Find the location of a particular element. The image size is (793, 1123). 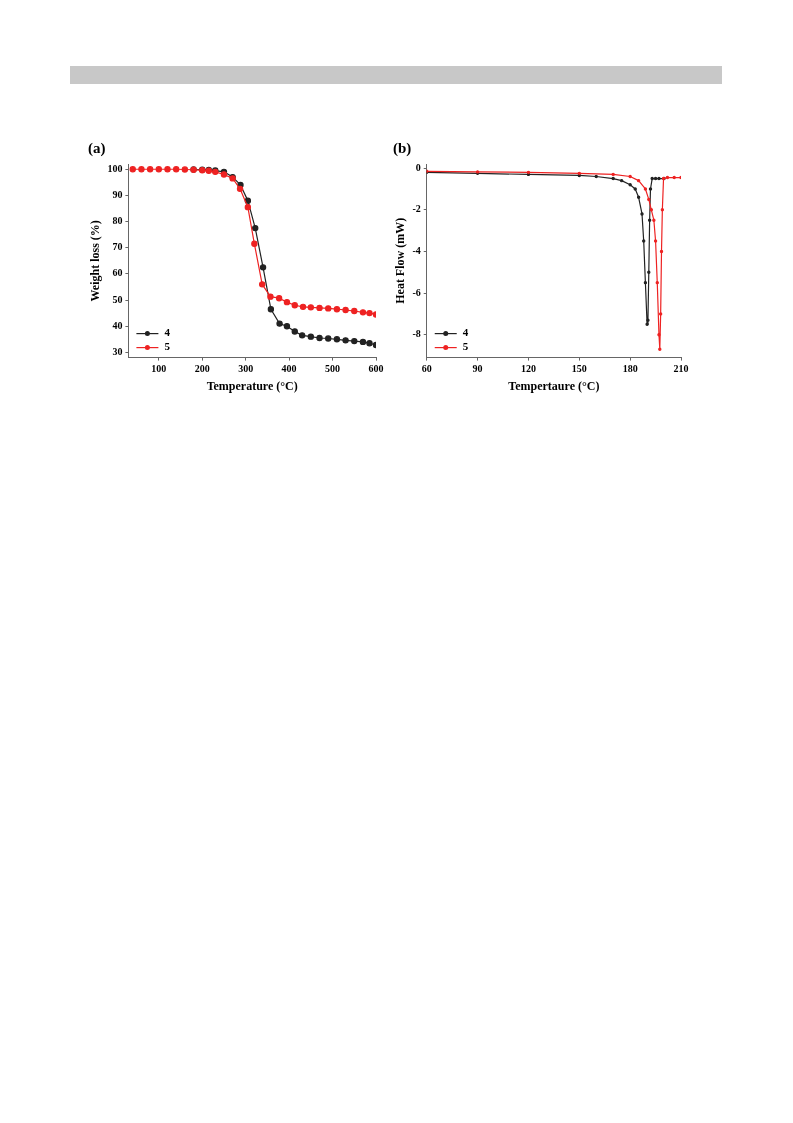

y-tick-label: -2 is located at coordinates (416, 209).